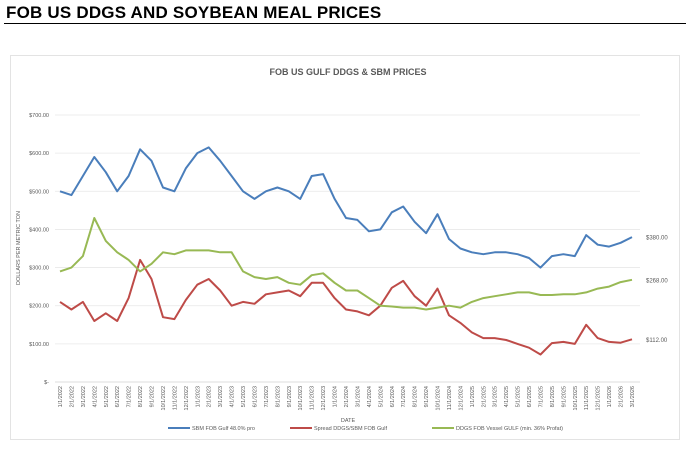  What do you see at coordinates (324, 398) in the screenshot?
I see `x-tick-label: 12/1/2023` at bounding box center [324, 398].